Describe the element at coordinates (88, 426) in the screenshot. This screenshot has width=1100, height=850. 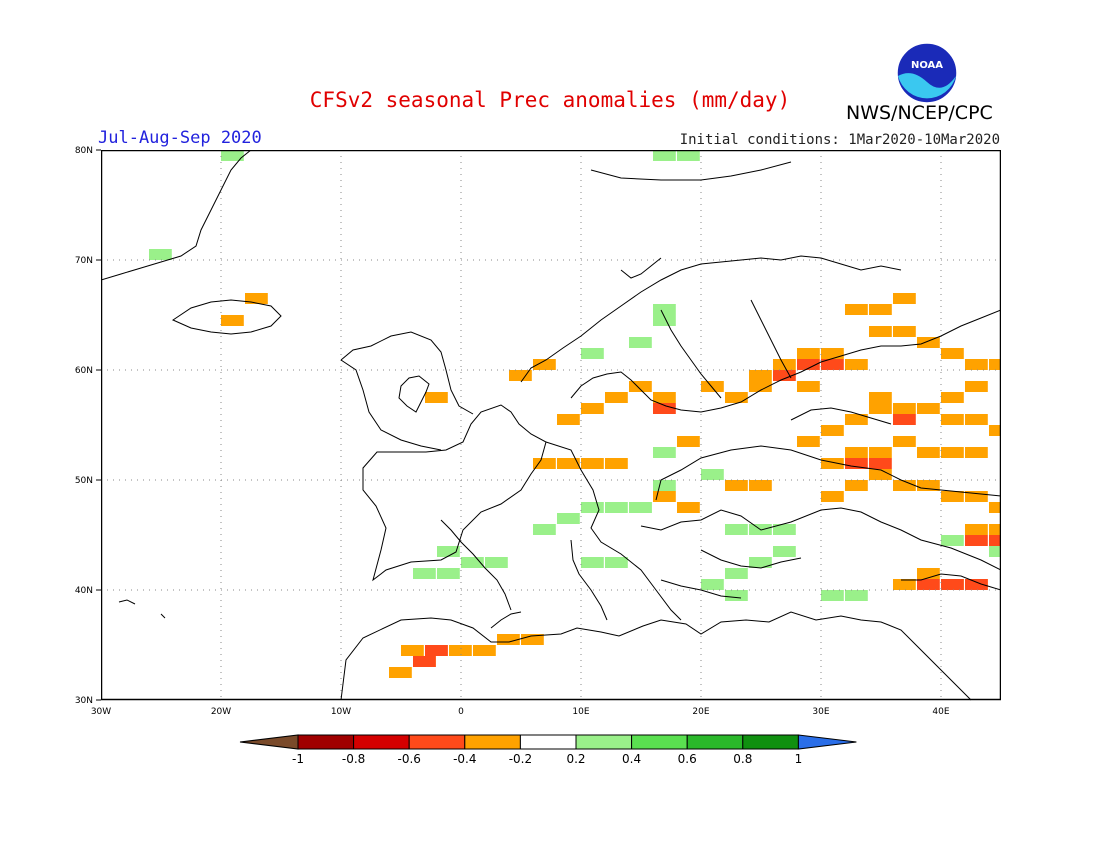
I see `latitude-tick-labels: 80N 70N 60N 50N 40N 30N` at that location.